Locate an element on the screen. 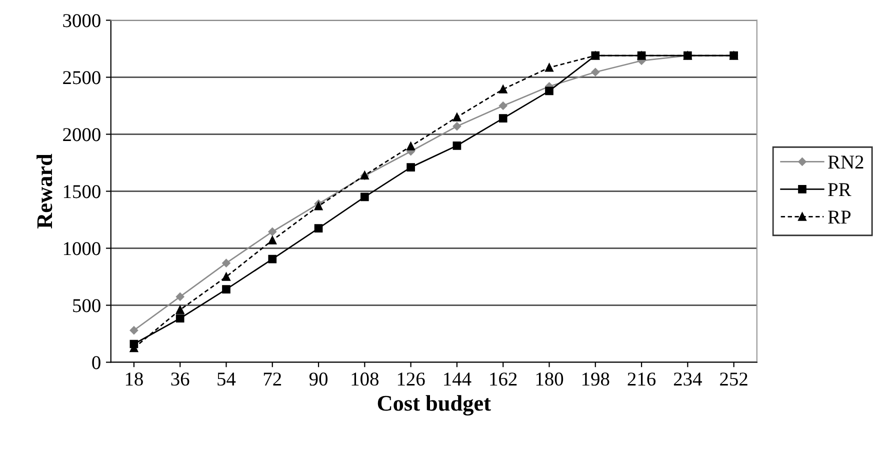 The height and width of the screenshot is (450, 873). legend-label: RP is located at coordinates (839, 217).